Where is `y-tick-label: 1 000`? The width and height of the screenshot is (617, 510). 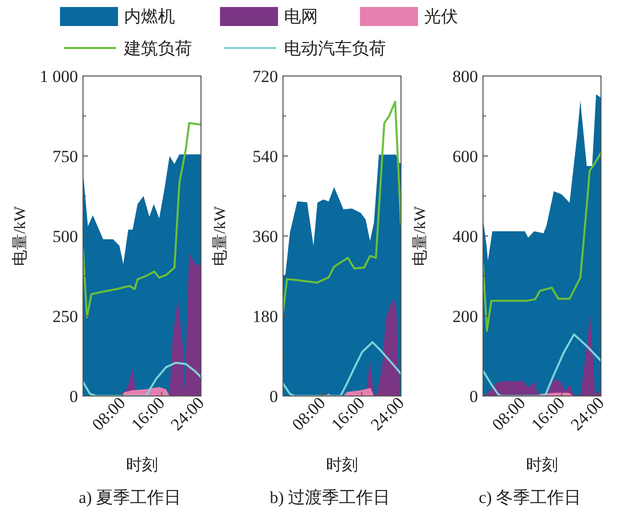 y-tick-label: 1 000 is located at coordinates (59, 76).